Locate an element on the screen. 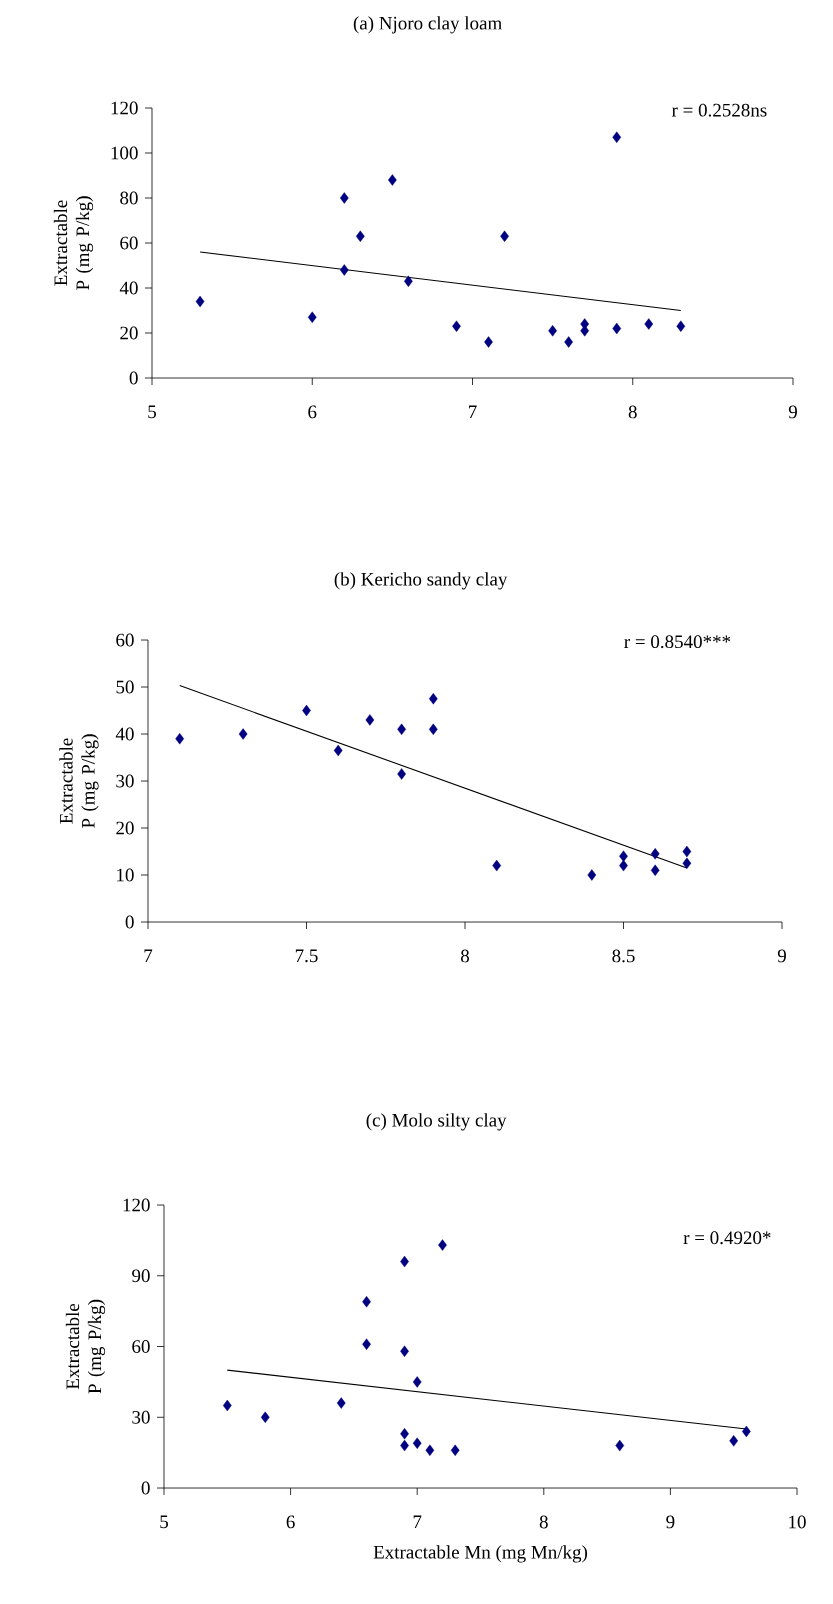 The height and width of the screenshot is (1604, 833). chart-title: (c) Molo silty clay is located at coordinates (436, 1122).